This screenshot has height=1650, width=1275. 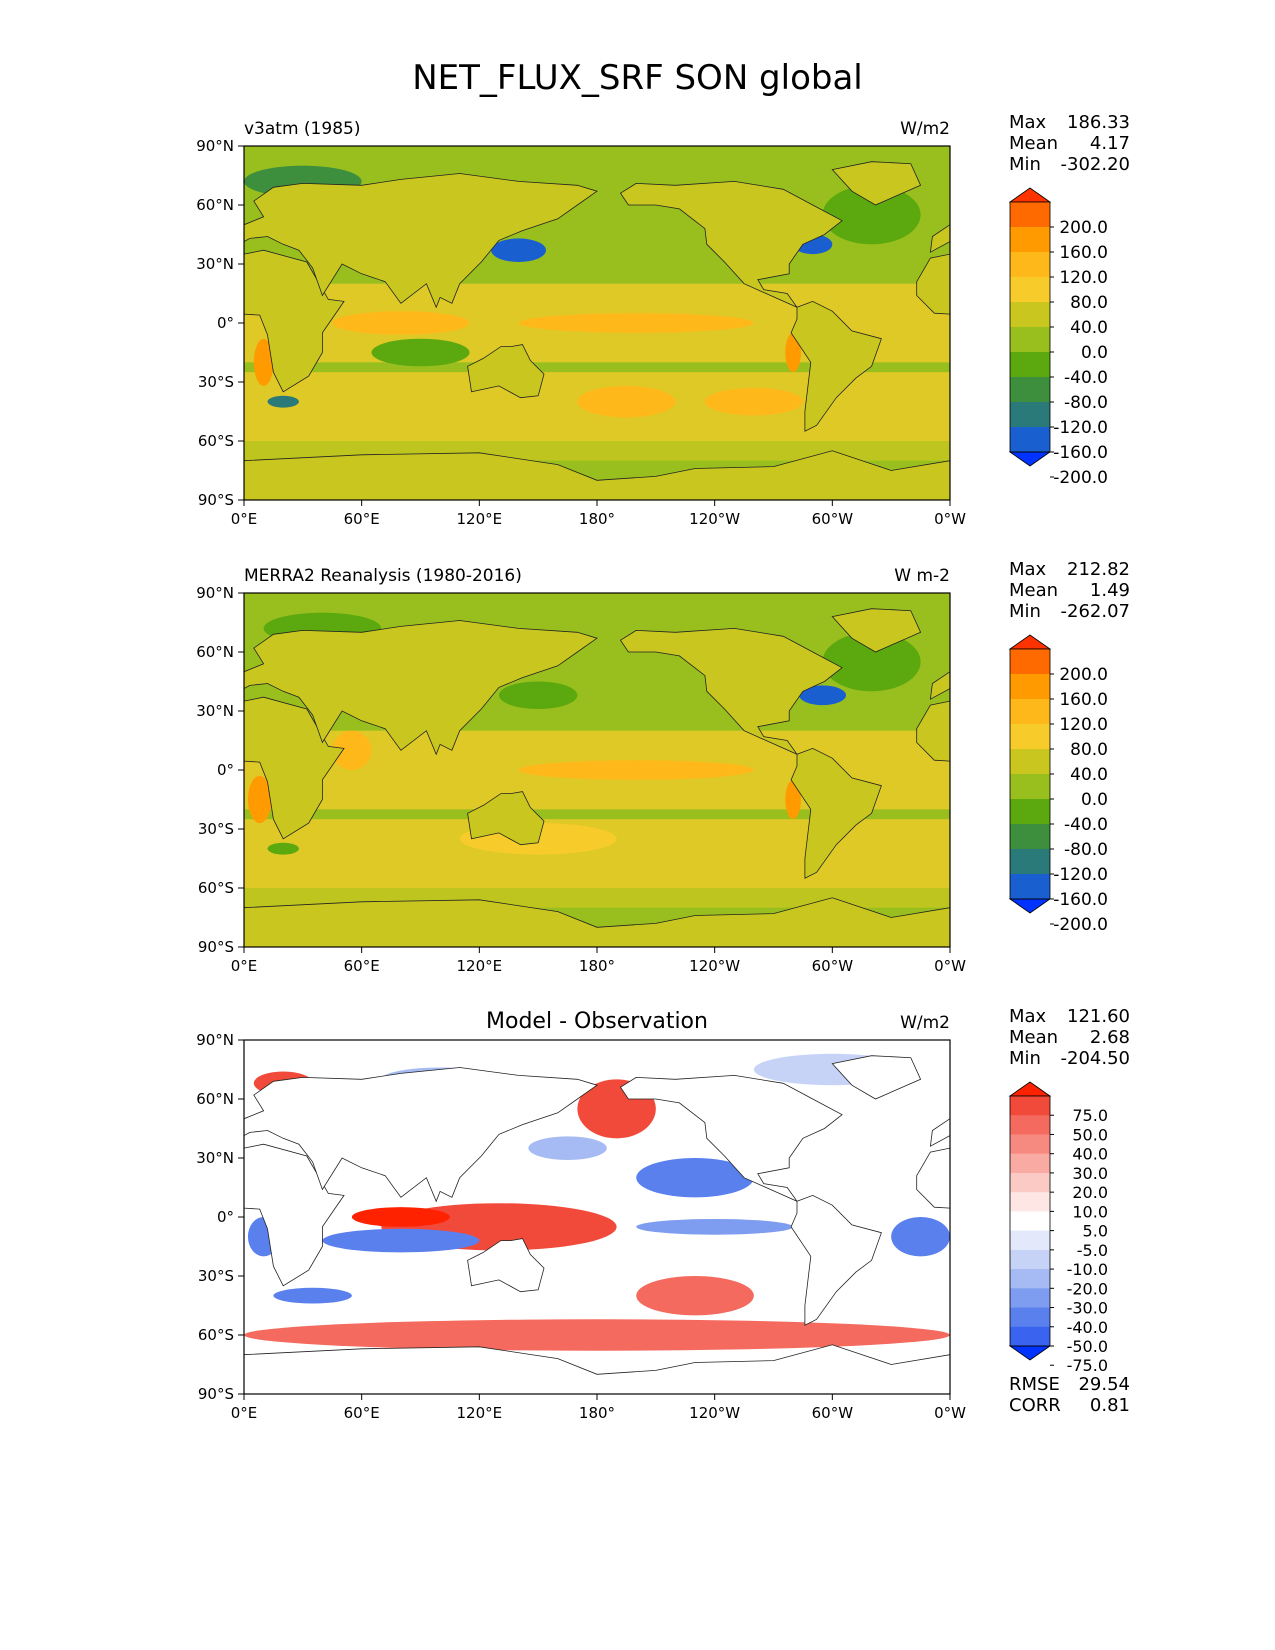 What do you see at coordinates (1098, 1016) in the screenshot?
I see `stat-max-value: 121.60` at bounding box center [1098, 1016].